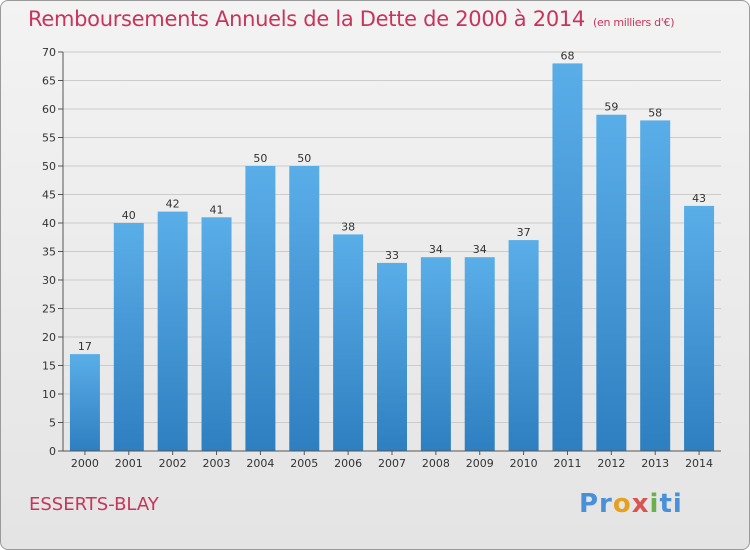 The image size is (750, 550). Describe the element at coordinates (49, 52) in the screenshot. I see `y-tick-label: 70` at that location.